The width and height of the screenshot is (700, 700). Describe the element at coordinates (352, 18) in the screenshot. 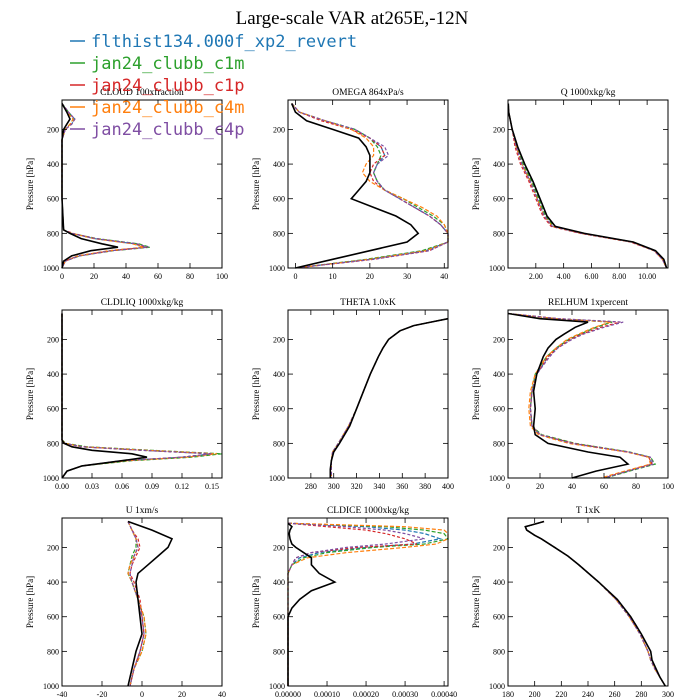

I see `figure-title: Large-scale VAR at265E,-12N` at that location.